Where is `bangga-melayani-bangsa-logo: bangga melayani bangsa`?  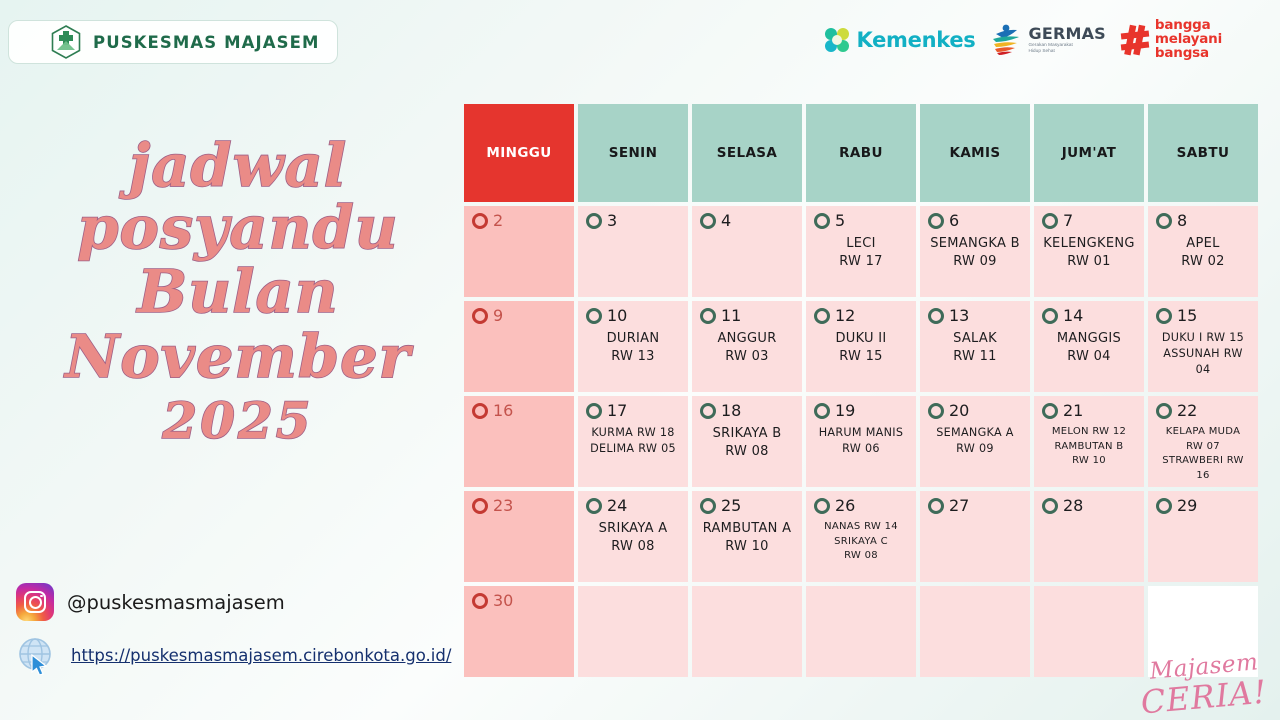 bangga-melayani-bangsa-logo: bangga melayani bangsa is located at coordinates (1171, 39).